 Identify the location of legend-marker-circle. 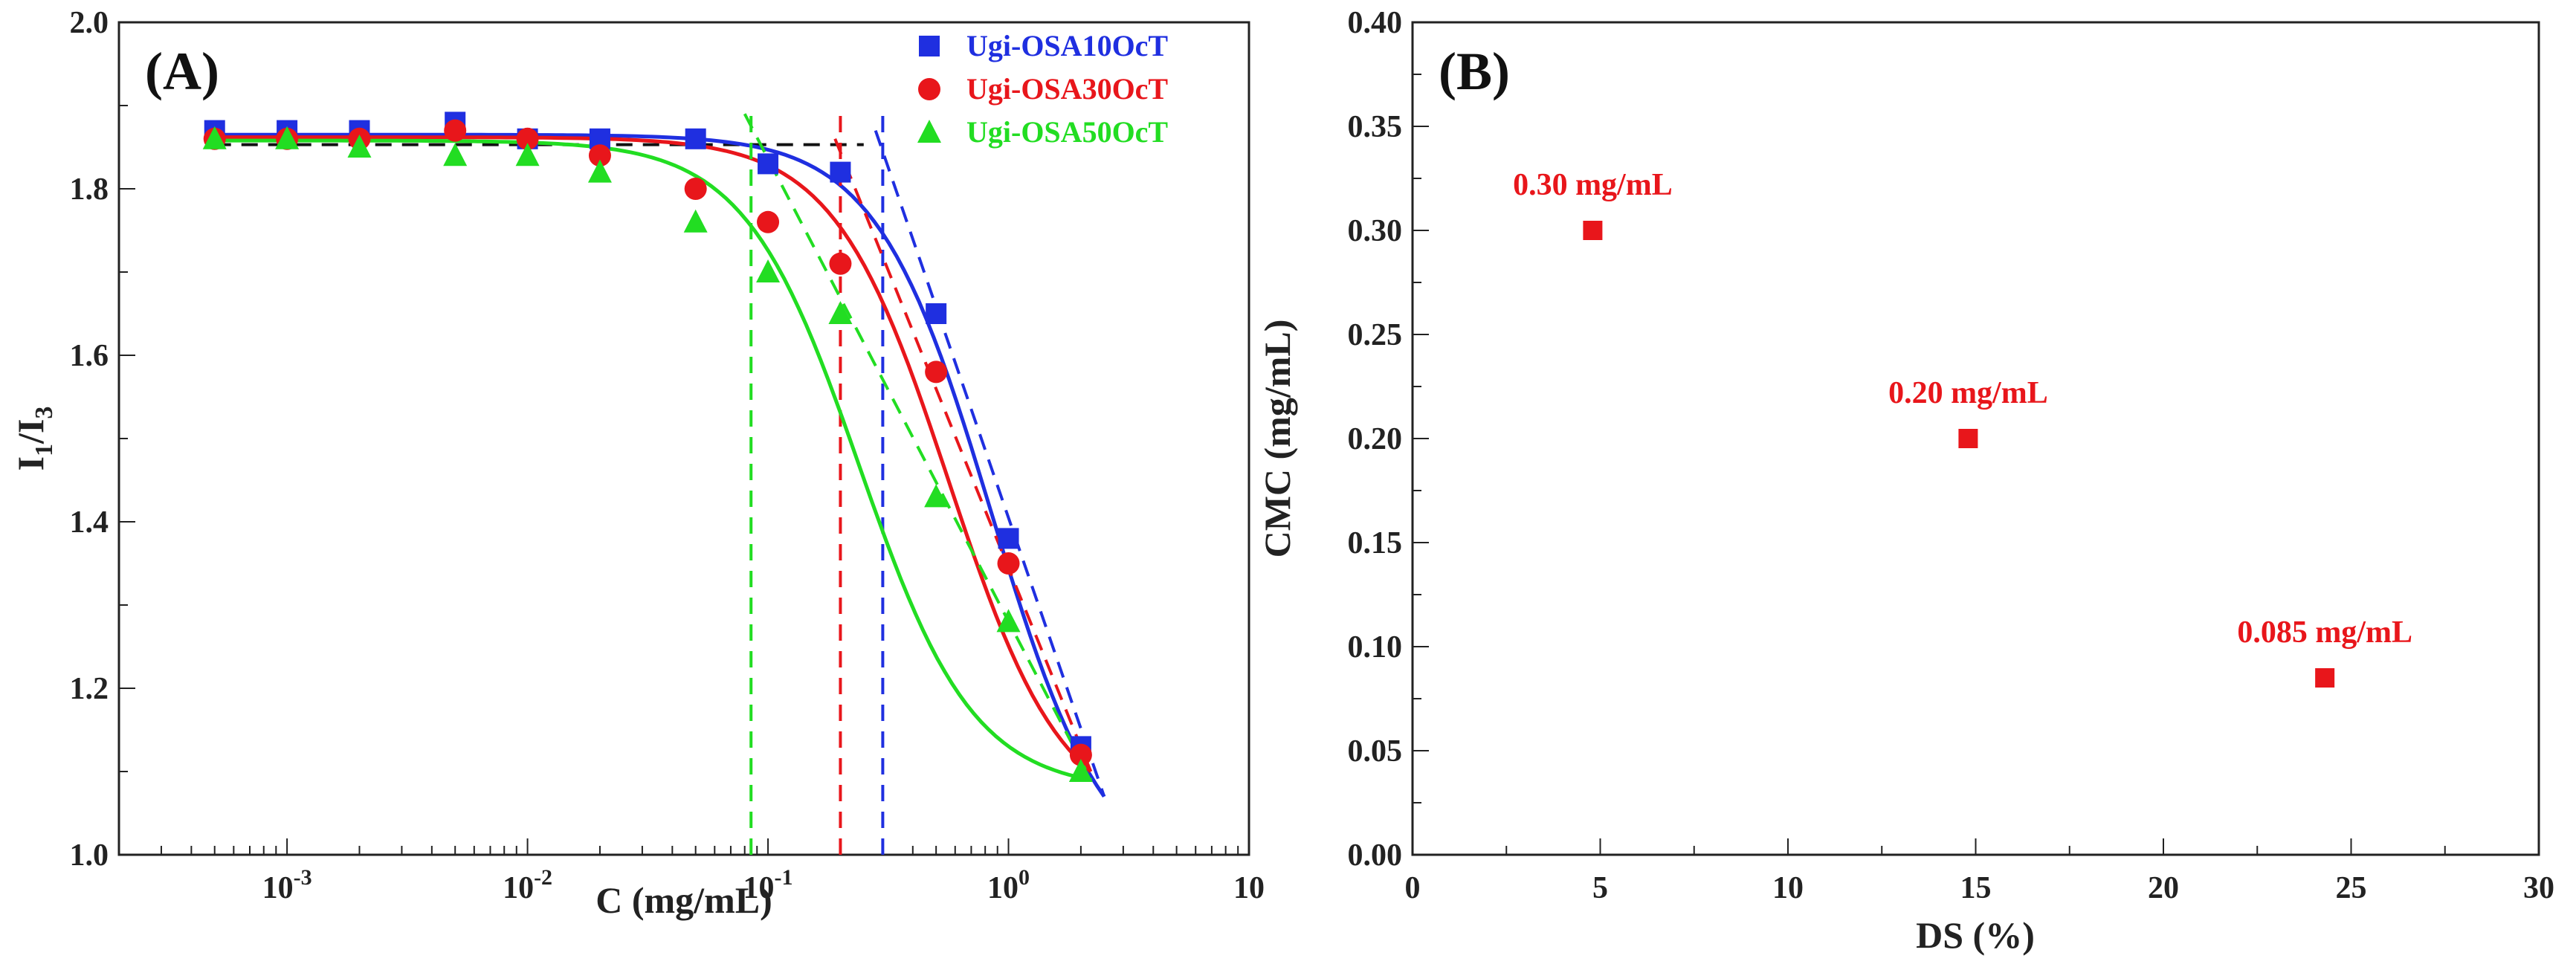
(929, 89).